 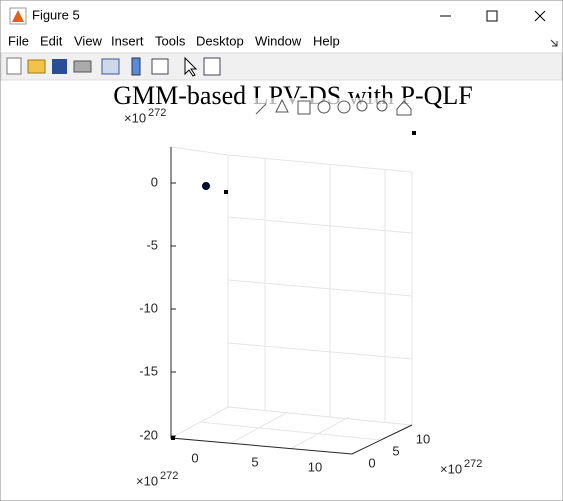 I want to click on maximize-button, so click(x=492, y=16).